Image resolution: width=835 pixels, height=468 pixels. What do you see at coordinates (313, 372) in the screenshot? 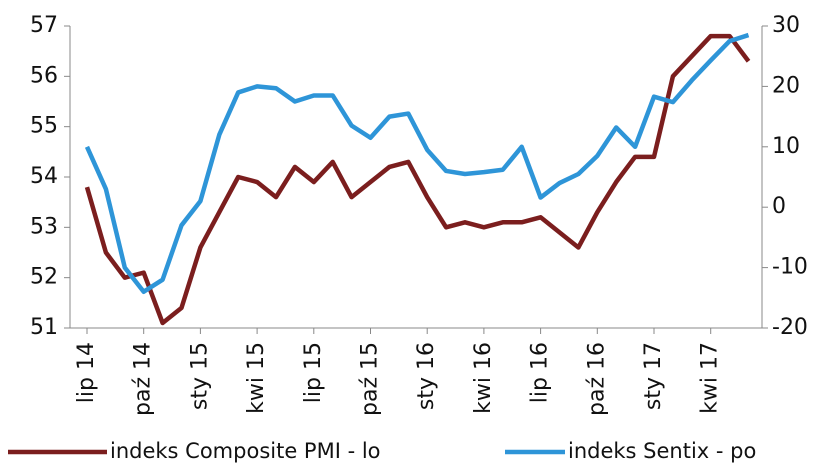
I see `x-tick-label: lip 15` at bounding box center [313, 372].